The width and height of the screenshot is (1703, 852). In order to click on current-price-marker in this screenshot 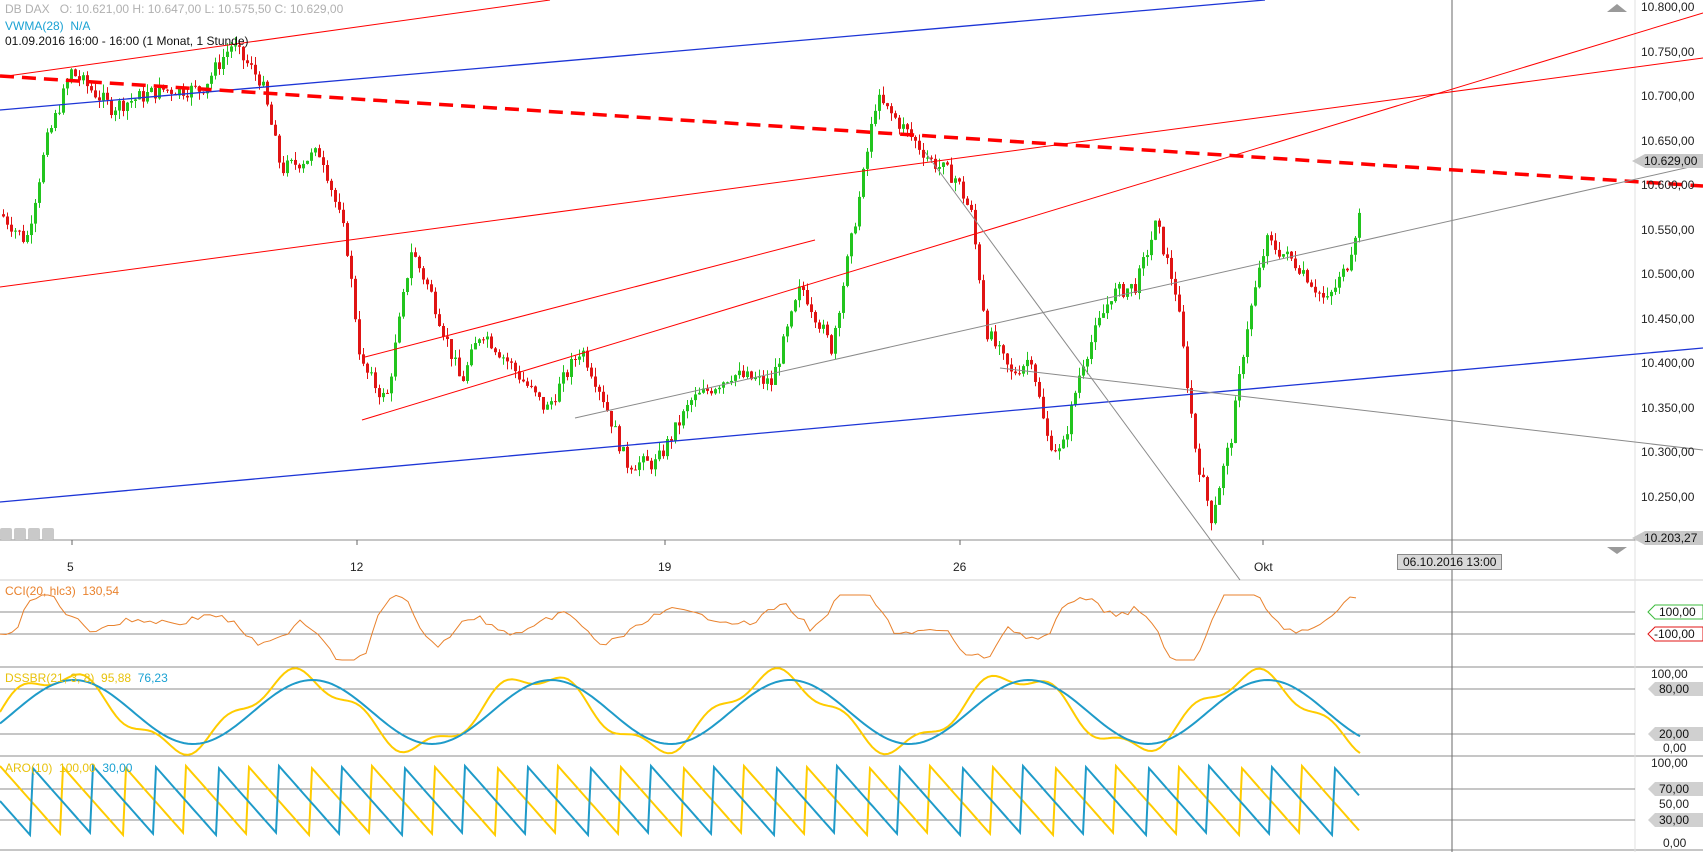, I will do `click(1667, 161)`.